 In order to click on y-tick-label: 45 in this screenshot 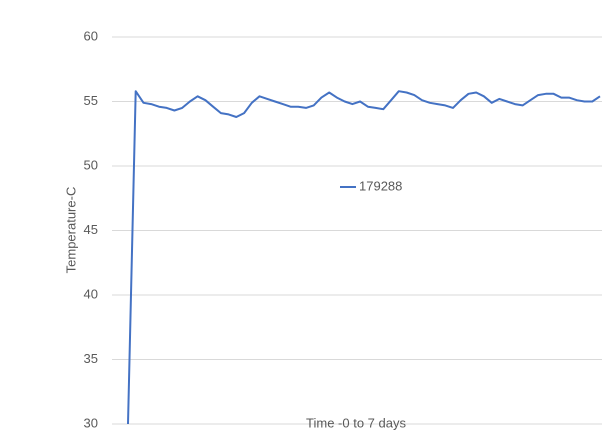, I will do `click(91, 229)`.